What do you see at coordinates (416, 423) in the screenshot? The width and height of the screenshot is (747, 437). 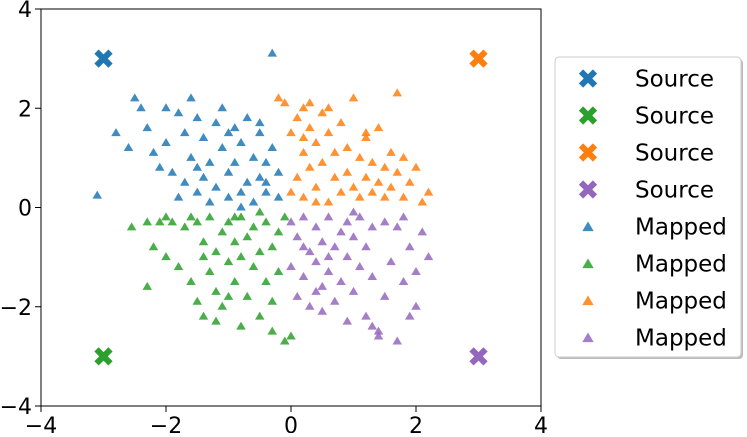 I see `x-tick-label: 2` at bounding box center [416, 423].